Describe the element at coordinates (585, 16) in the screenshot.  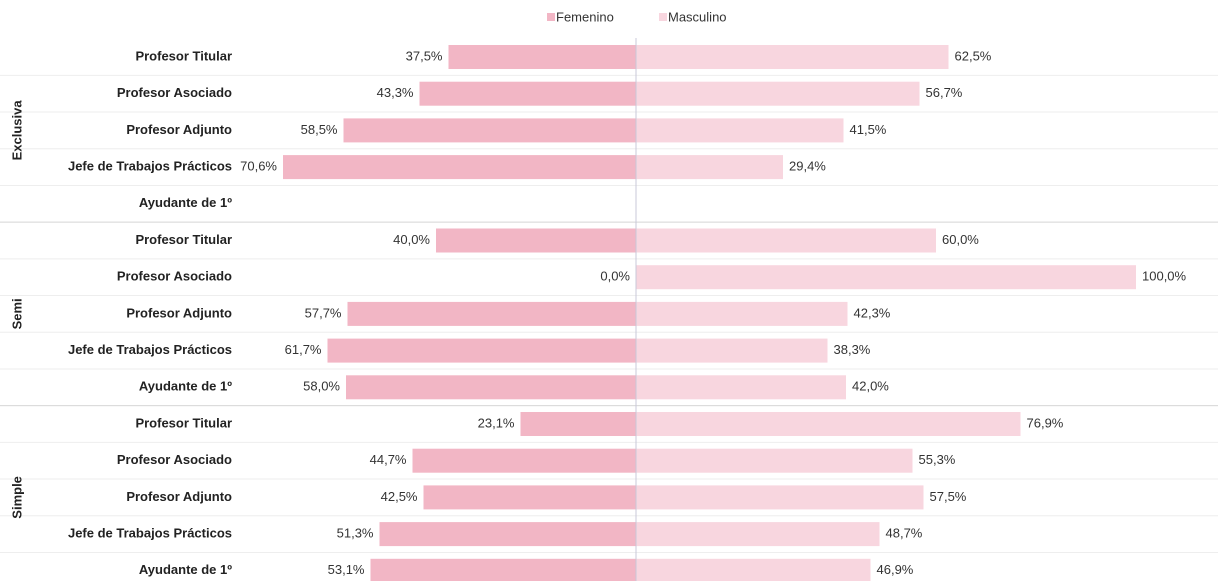
I see `legend-label: Femenino` at that location.